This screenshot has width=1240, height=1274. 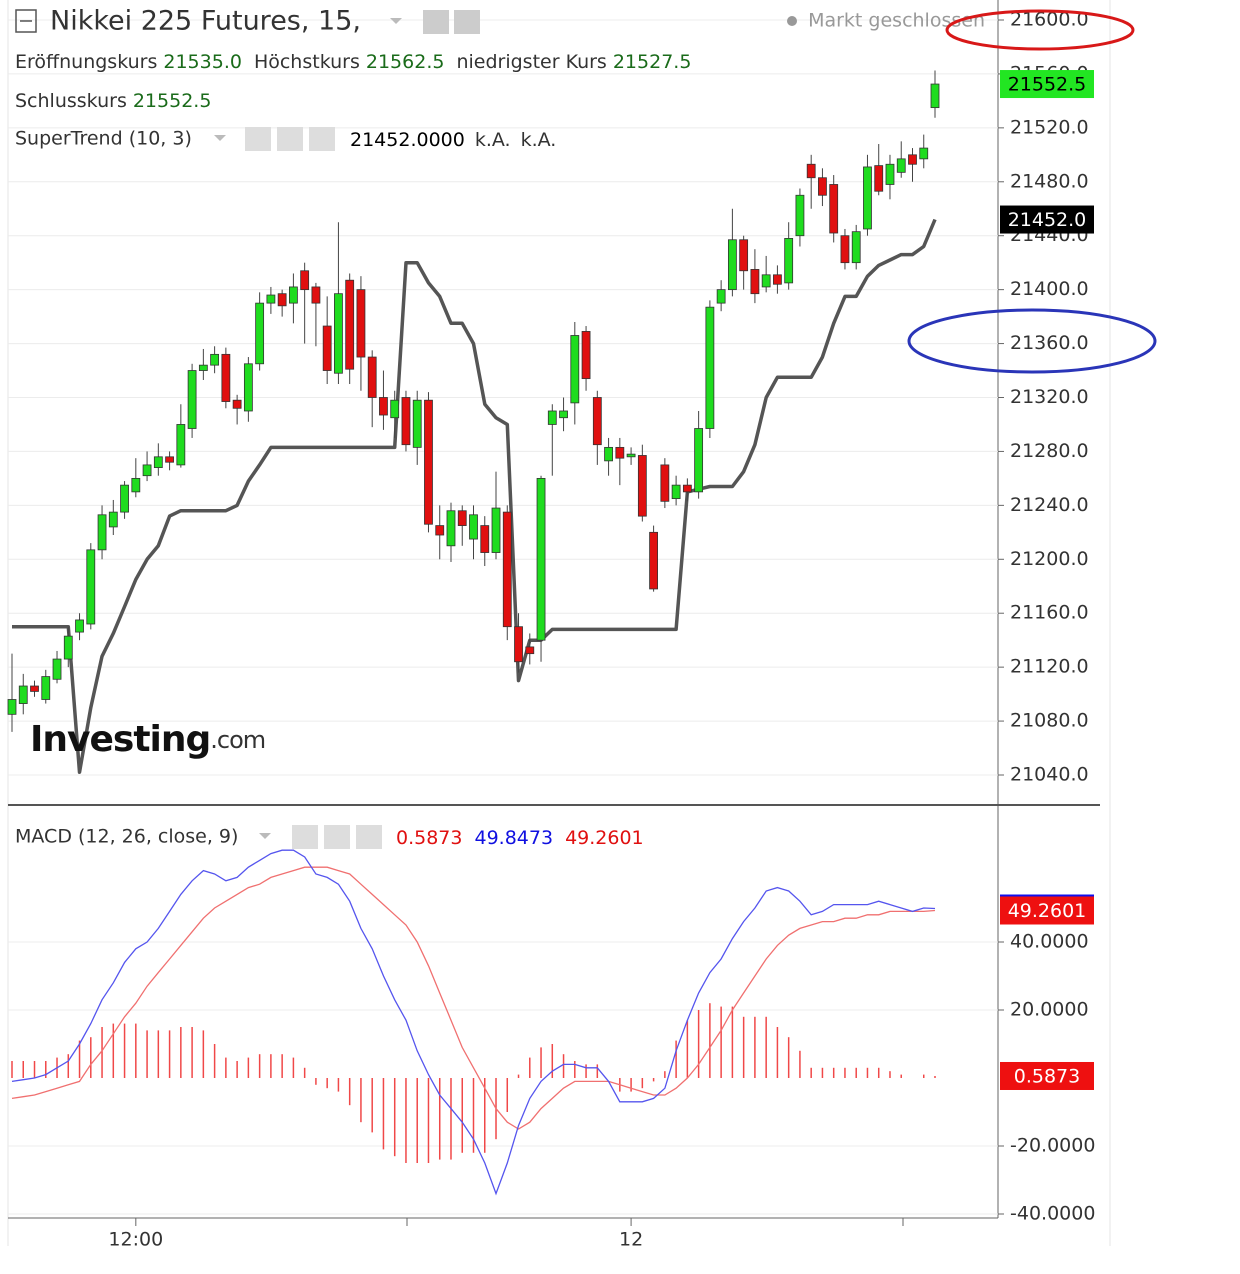 I want to click on ohlc-label: Eröffnungskurs, so click(x=86, y=62).